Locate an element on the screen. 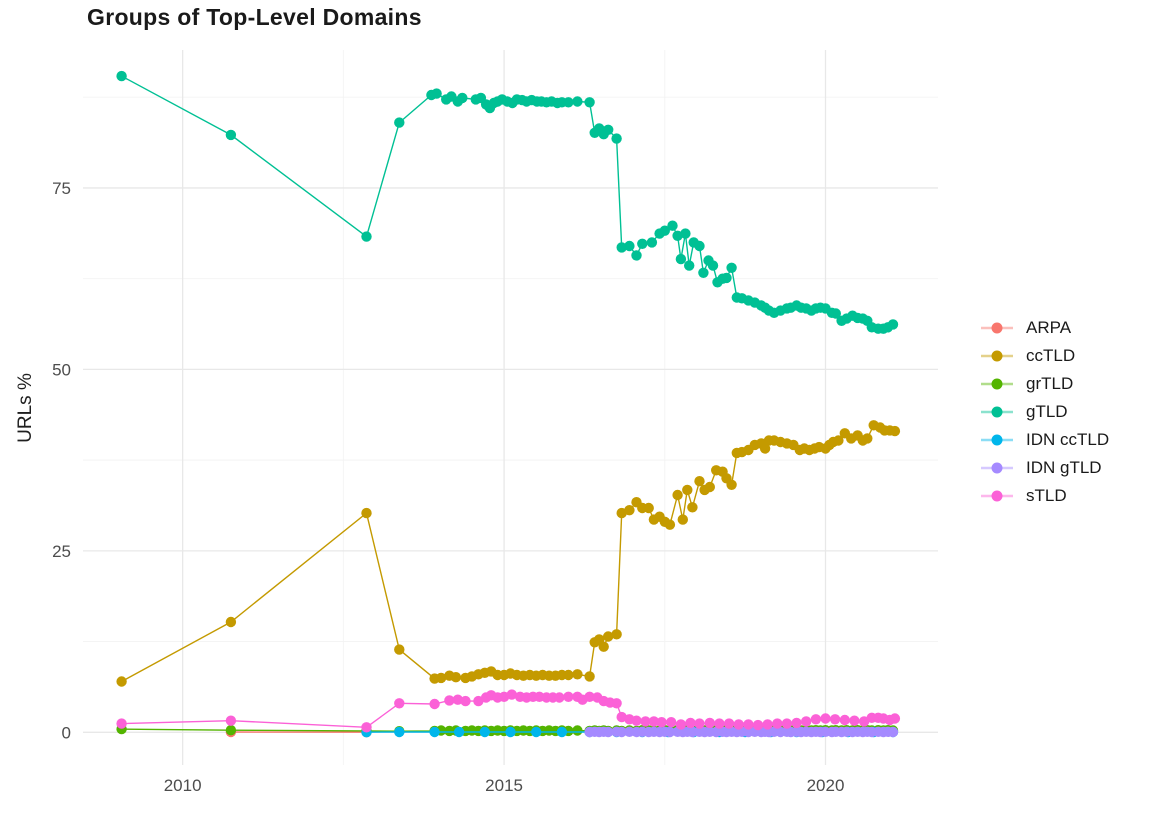 The image size is (1164, 827). legend-label: IDN gTLD is located at coordinates (1064, 467).